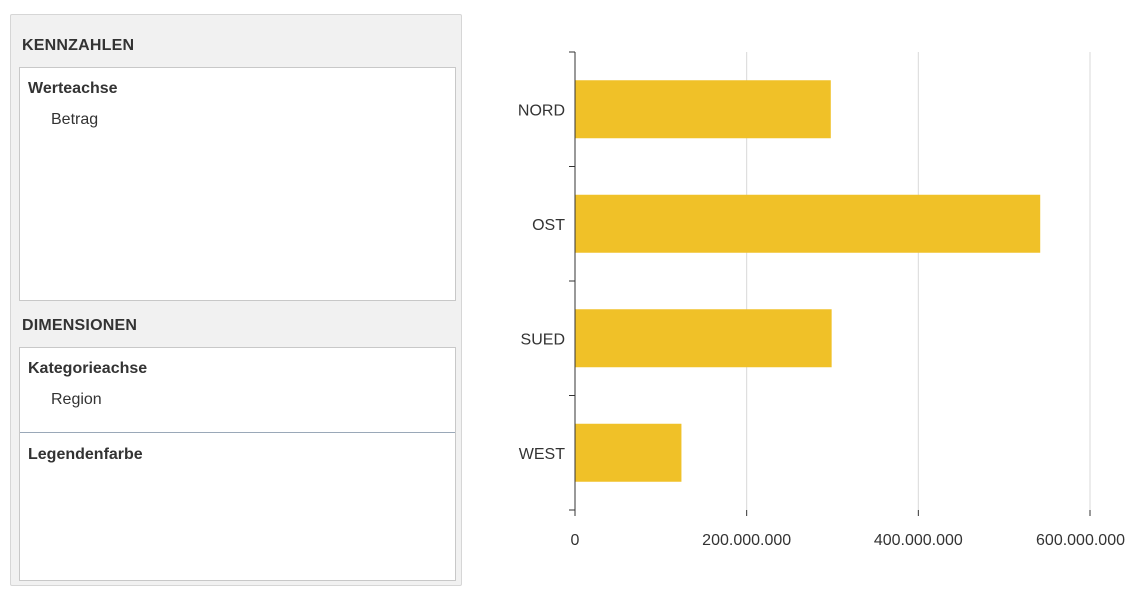 This screenshot has width=1140, height=605. I want to click on measures-box: Werteachse Betrag, so click(237, 184).